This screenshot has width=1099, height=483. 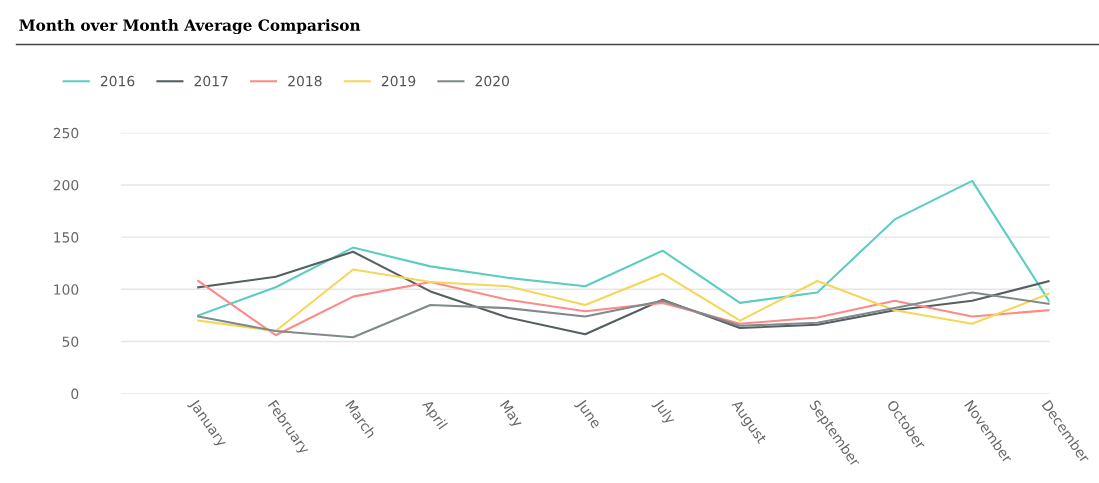 I want to click on y-tick-label: 200, so click(x=66, y=185).